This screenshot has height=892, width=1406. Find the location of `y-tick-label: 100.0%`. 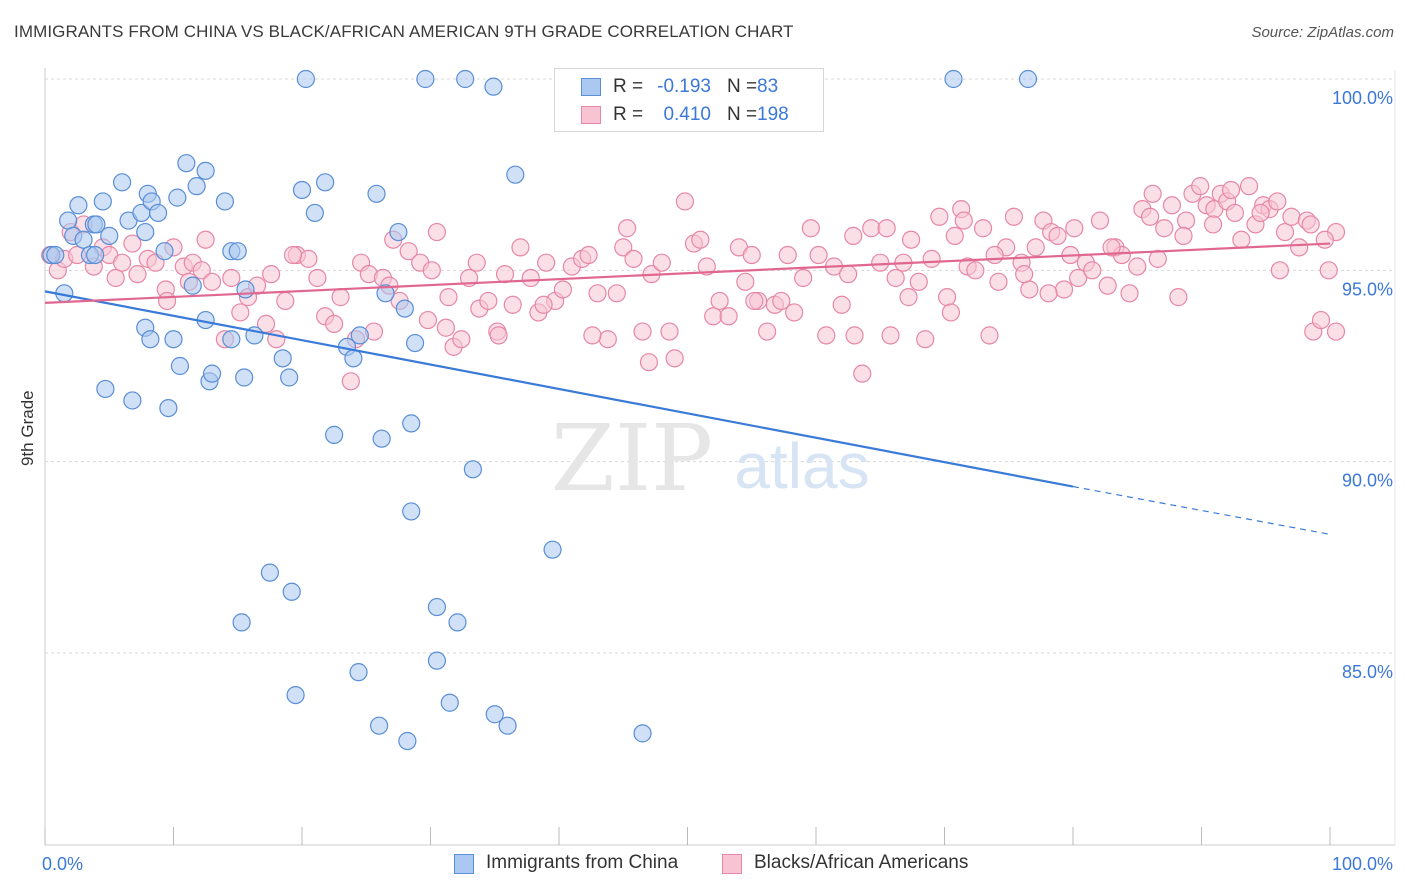

y-tick-label: 100.0% is located at coordinates (1362, 98).